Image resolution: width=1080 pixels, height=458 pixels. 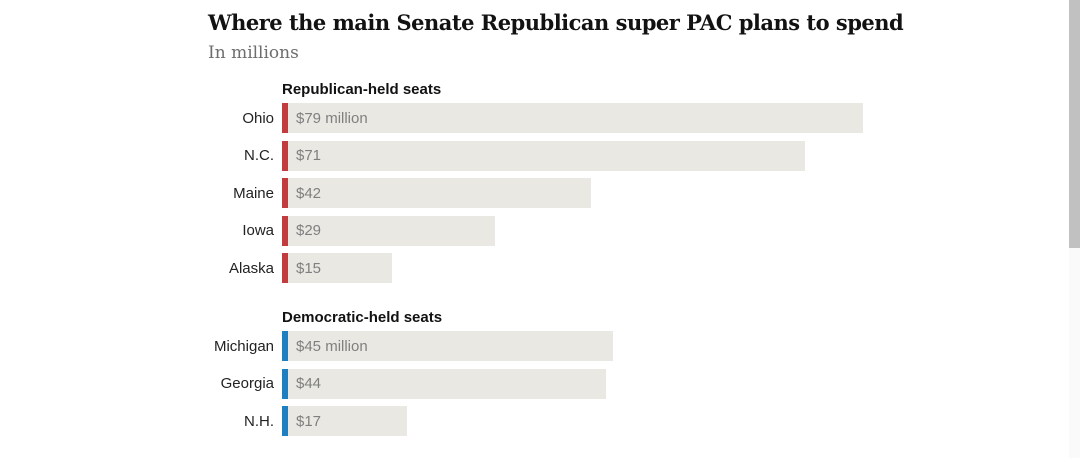 I want to click on bar: $71, so click(x=543, y=155).